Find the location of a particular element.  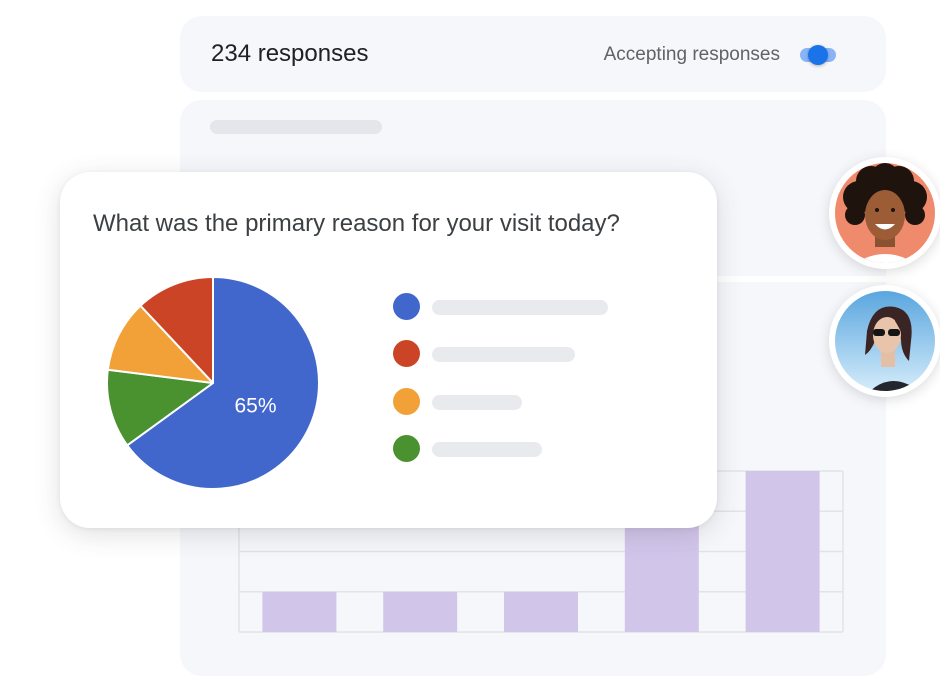

pie-chart: 65% is located at coordinates (213, 383).